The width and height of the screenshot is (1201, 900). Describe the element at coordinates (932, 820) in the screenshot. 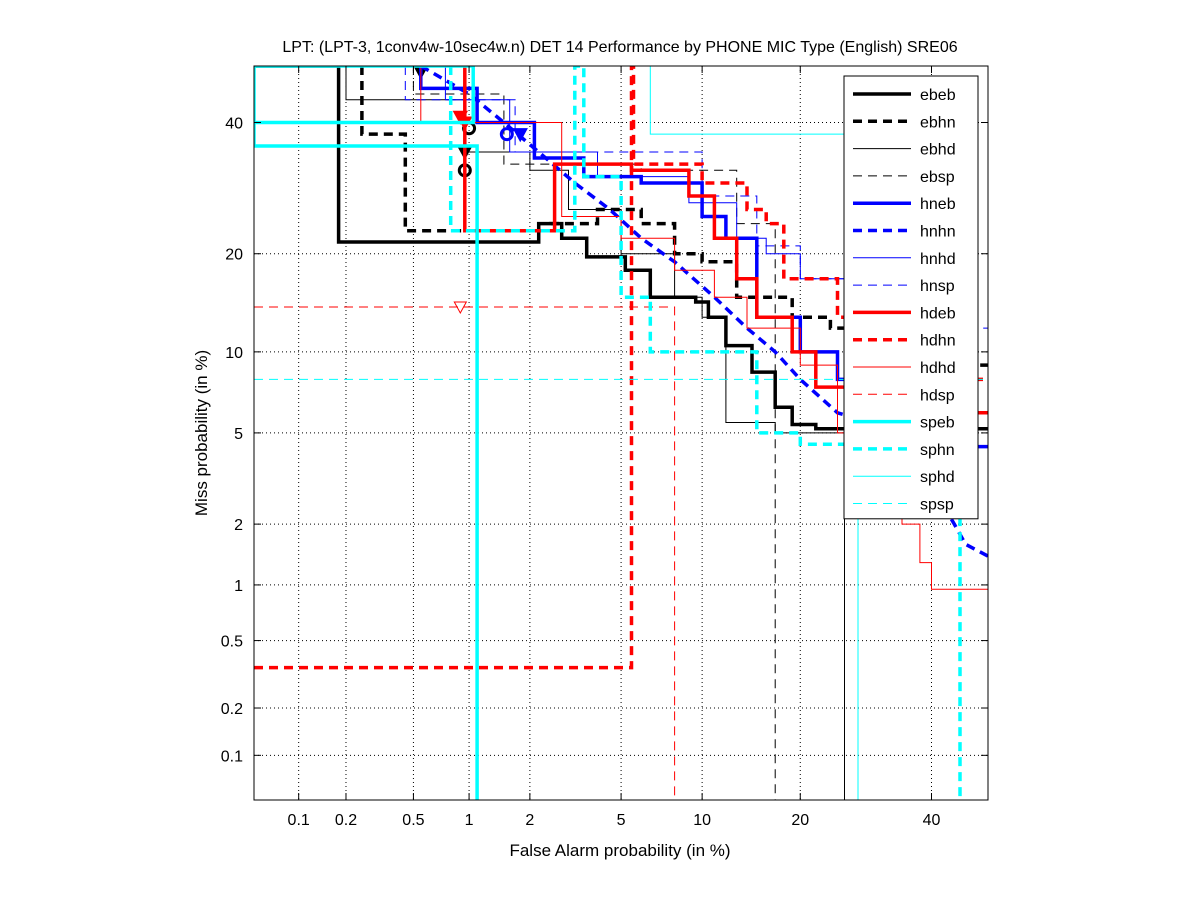

I see `x-tick-label: 40` at that location.